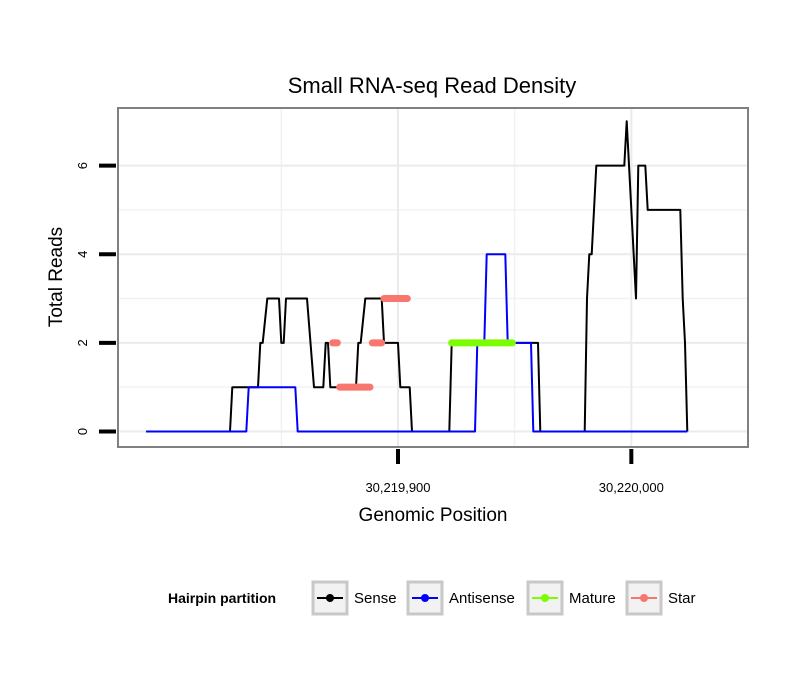 The height and width of the screenshot is (690, 810). Describe the element at coordinates (592, 598) in the screenshot. I see `legend-label-mature: Mature` at that location.